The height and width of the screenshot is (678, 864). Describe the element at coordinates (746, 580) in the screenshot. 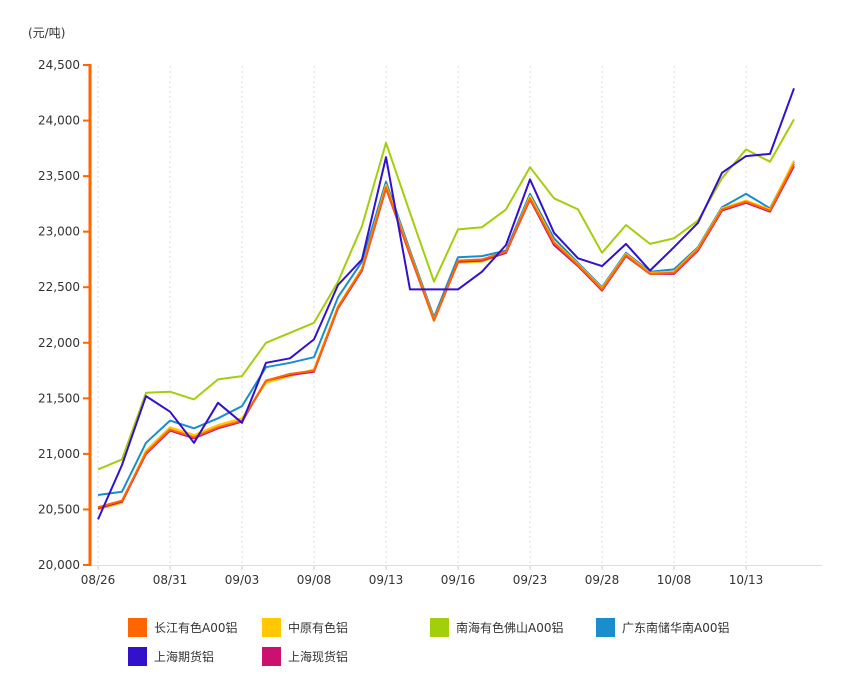

I see `x-axis-label: 10/13` at that location.